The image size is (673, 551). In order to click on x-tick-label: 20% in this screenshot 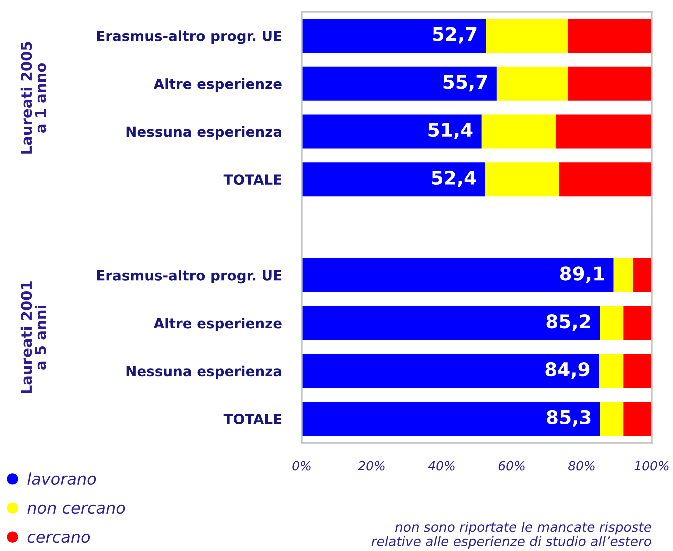, I will do `click(371, 466)`.